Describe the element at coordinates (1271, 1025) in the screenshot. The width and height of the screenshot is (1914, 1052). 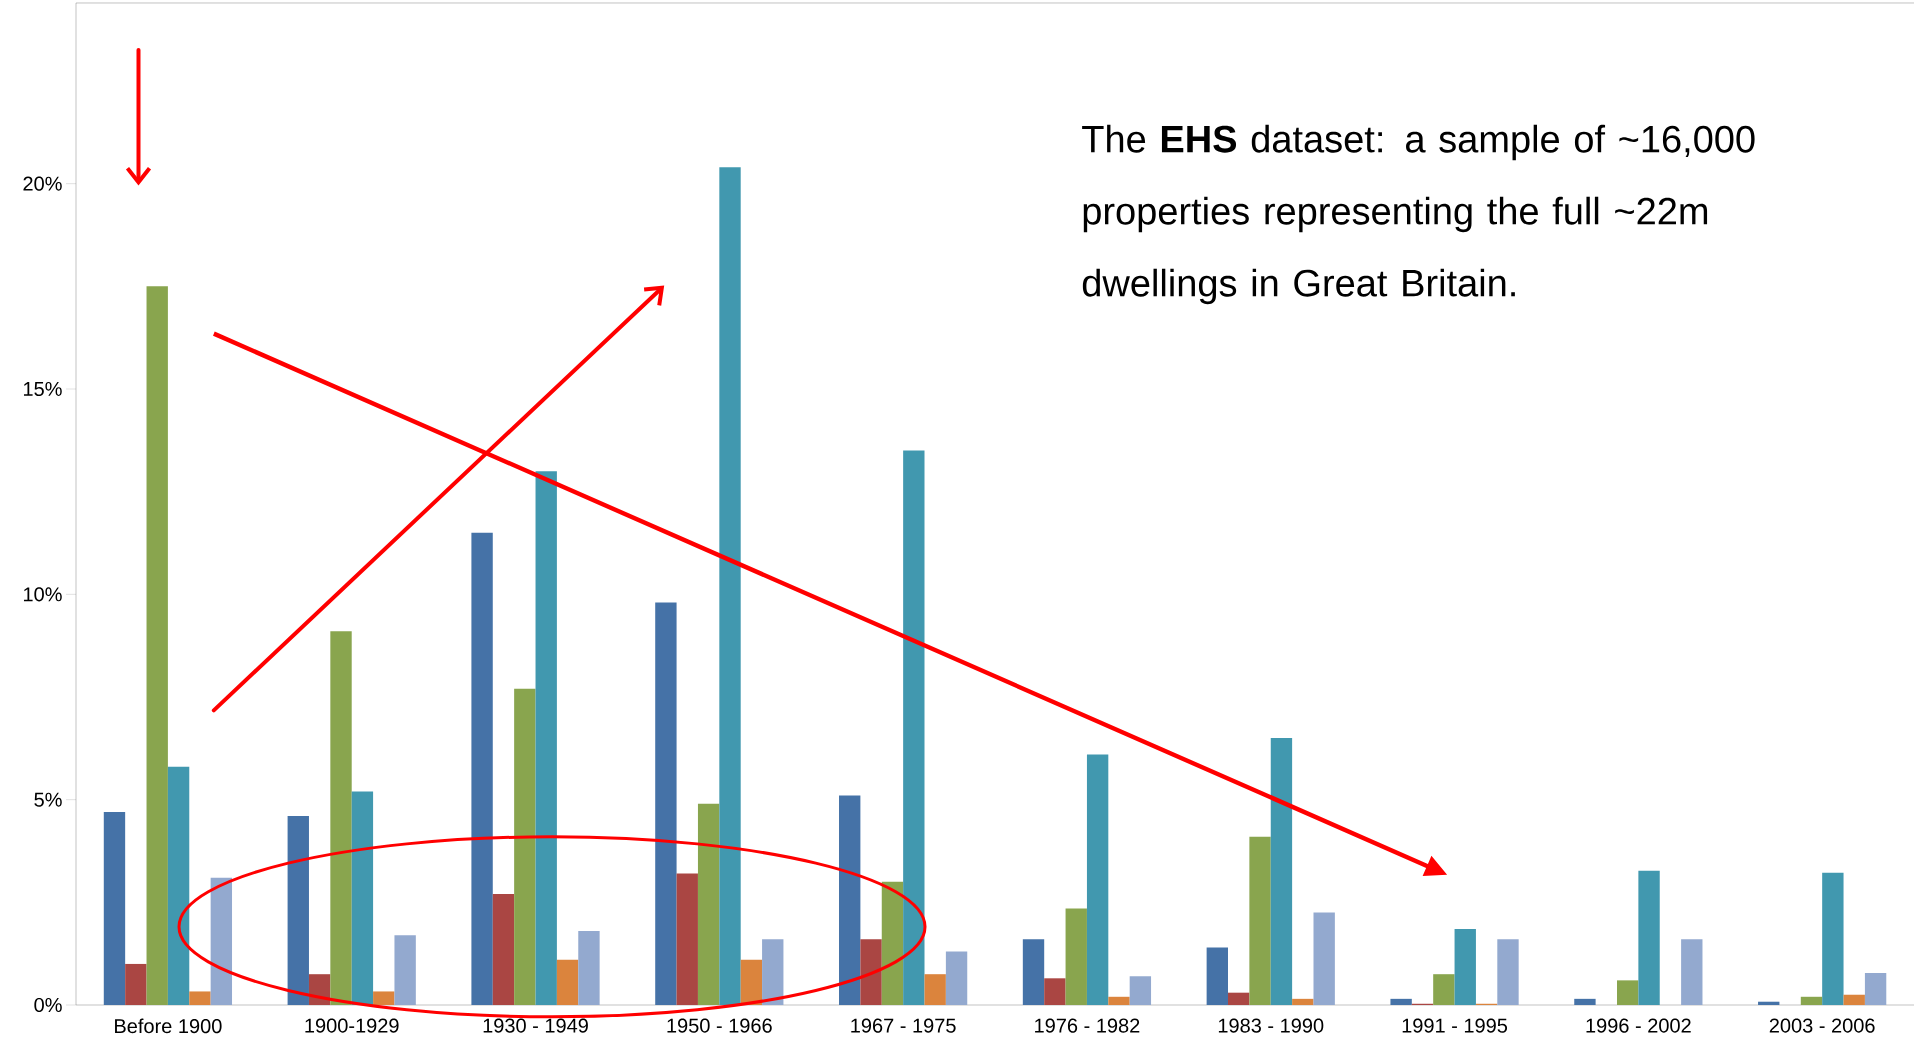
I see `x-tick-label: 1983 - 1990` at that location.